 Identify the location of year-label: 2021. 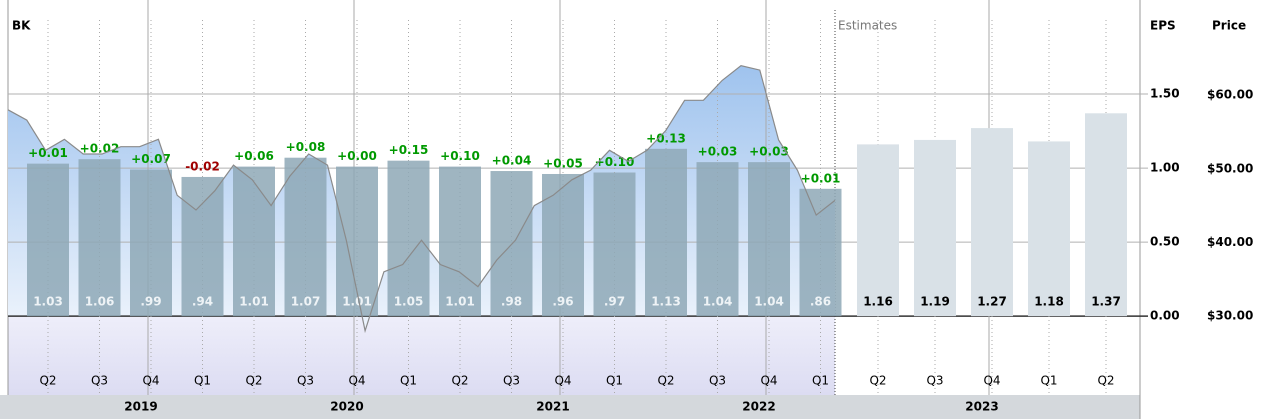
(552, 407).